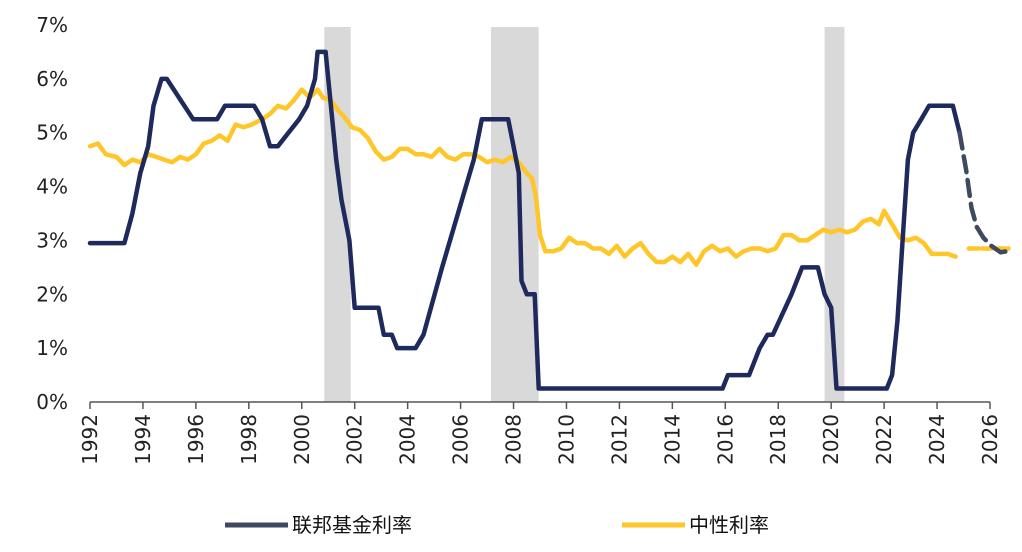 The height and width of the screenshot is (552, 1022). What do you see at coordinates (90, 439) in the screenshot?
I see `x-tick-label: 1992` at bounding box center [90, 439].